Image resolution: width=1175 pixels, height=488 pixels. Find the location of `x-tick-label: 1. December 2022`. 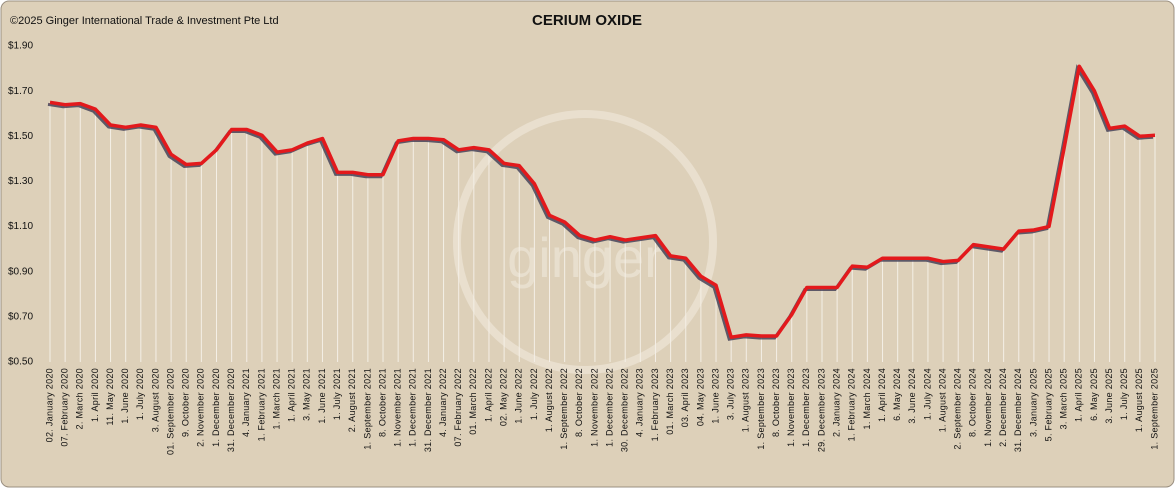

x-tick-label: 1. December 2022 is located at coordinates (609, 407).